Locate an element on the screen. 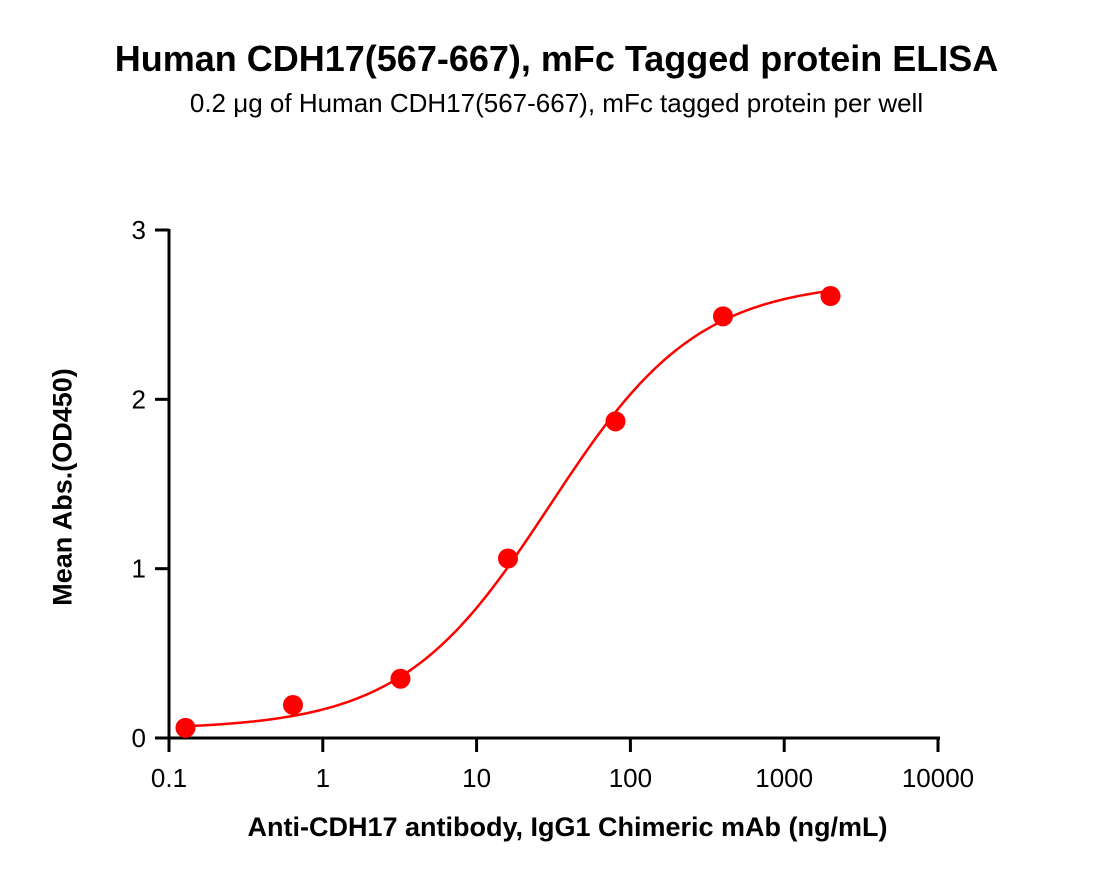 Image resolution: width=1113 pixels, height=886 pixels. x-axis: 0.1 1 10 100 1000 10000 is located at coordinates (562, 764).